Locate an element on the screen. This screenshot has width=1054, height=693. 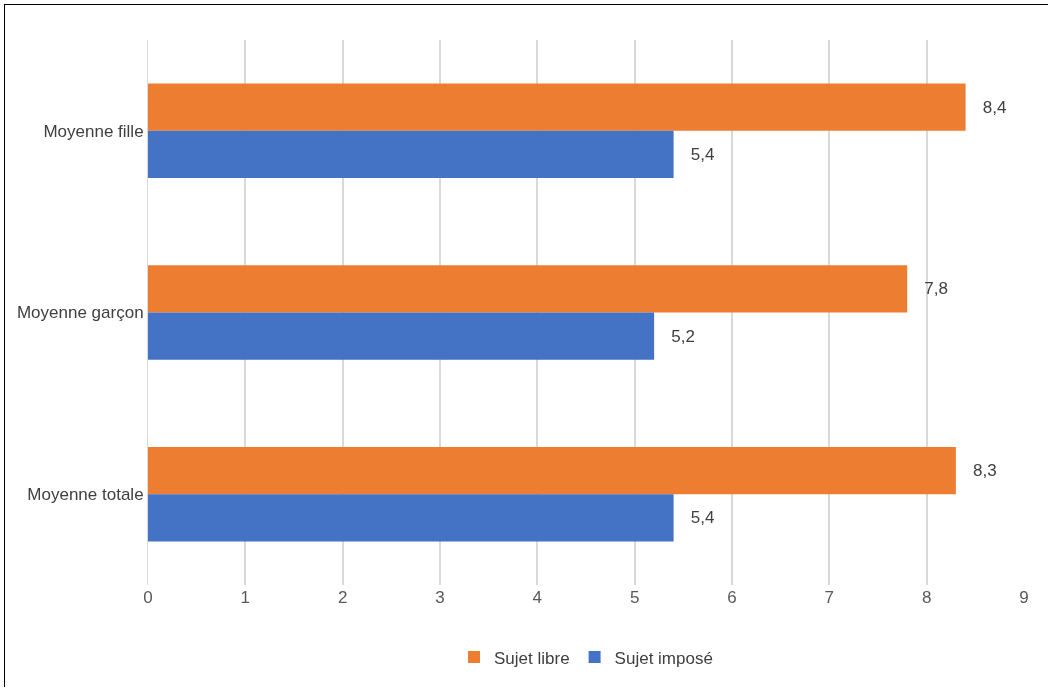
x-tick-label: 6 is located at coordinates (732, 597).